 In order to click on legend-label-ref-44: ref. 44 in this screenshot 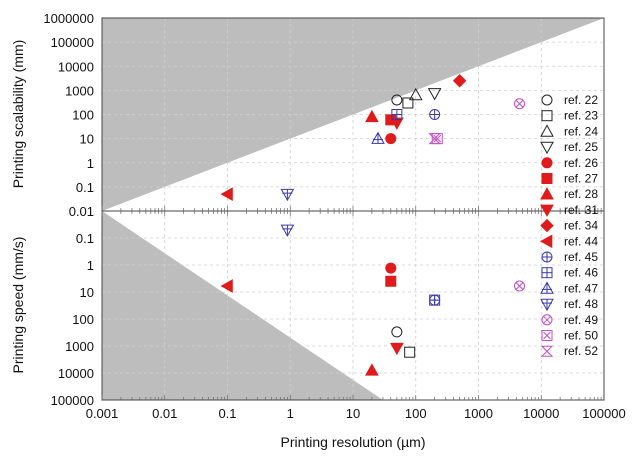, I will do `click(581, 241)`.